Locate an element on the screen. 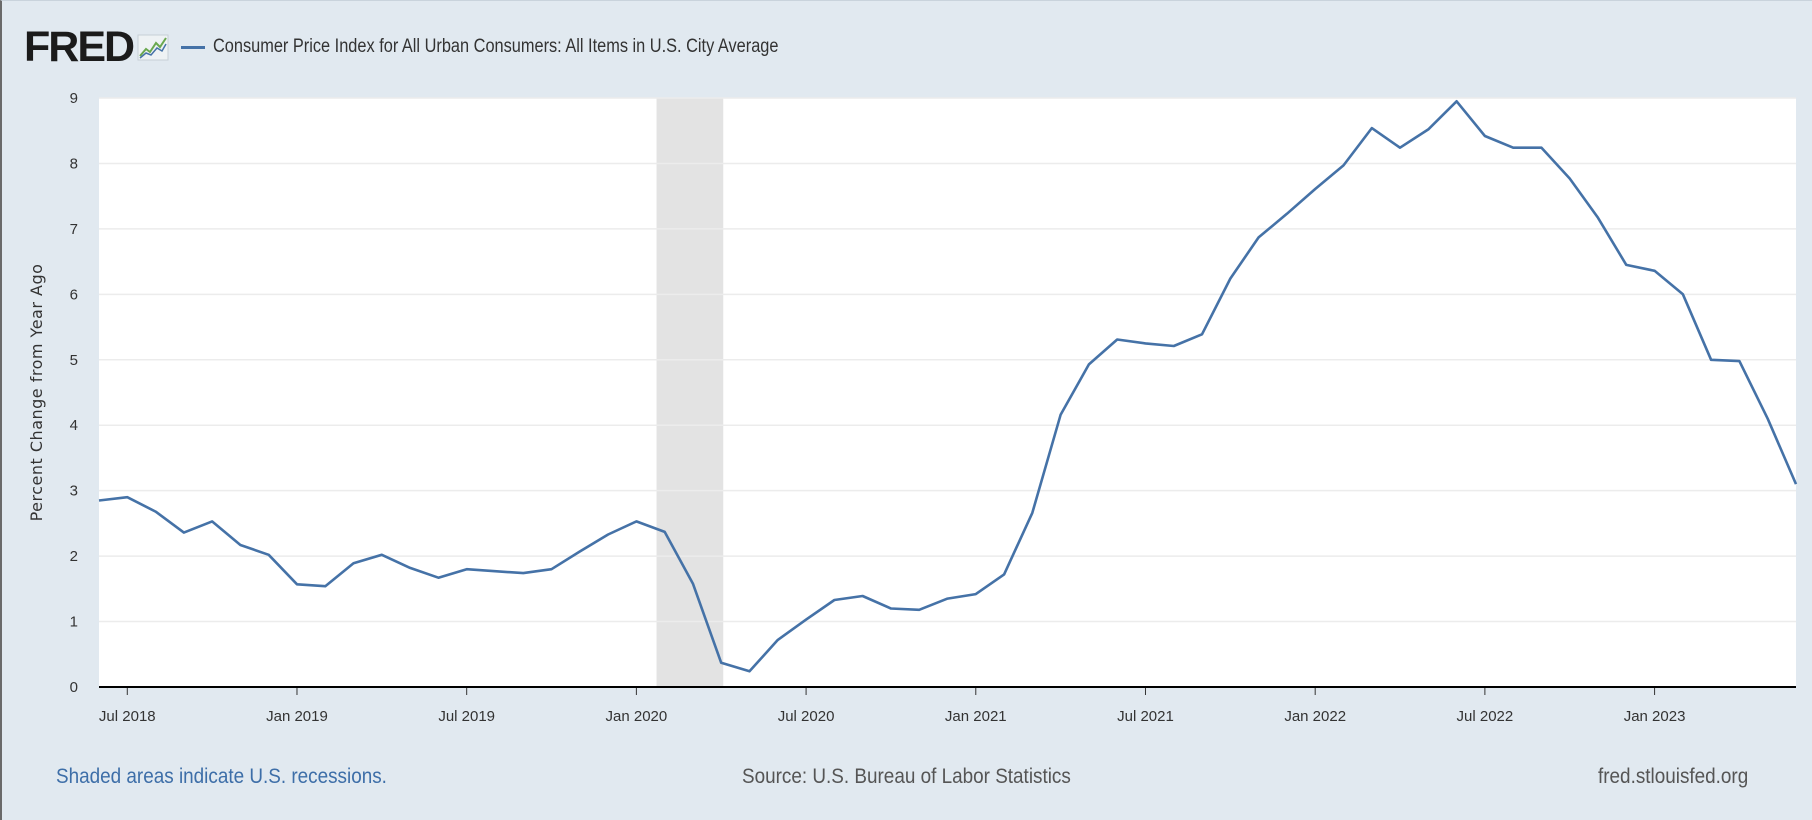 The height and width of the screenshot is (820, 1812). y-tick-label-7: 7 is located at coordinates (74, 229).